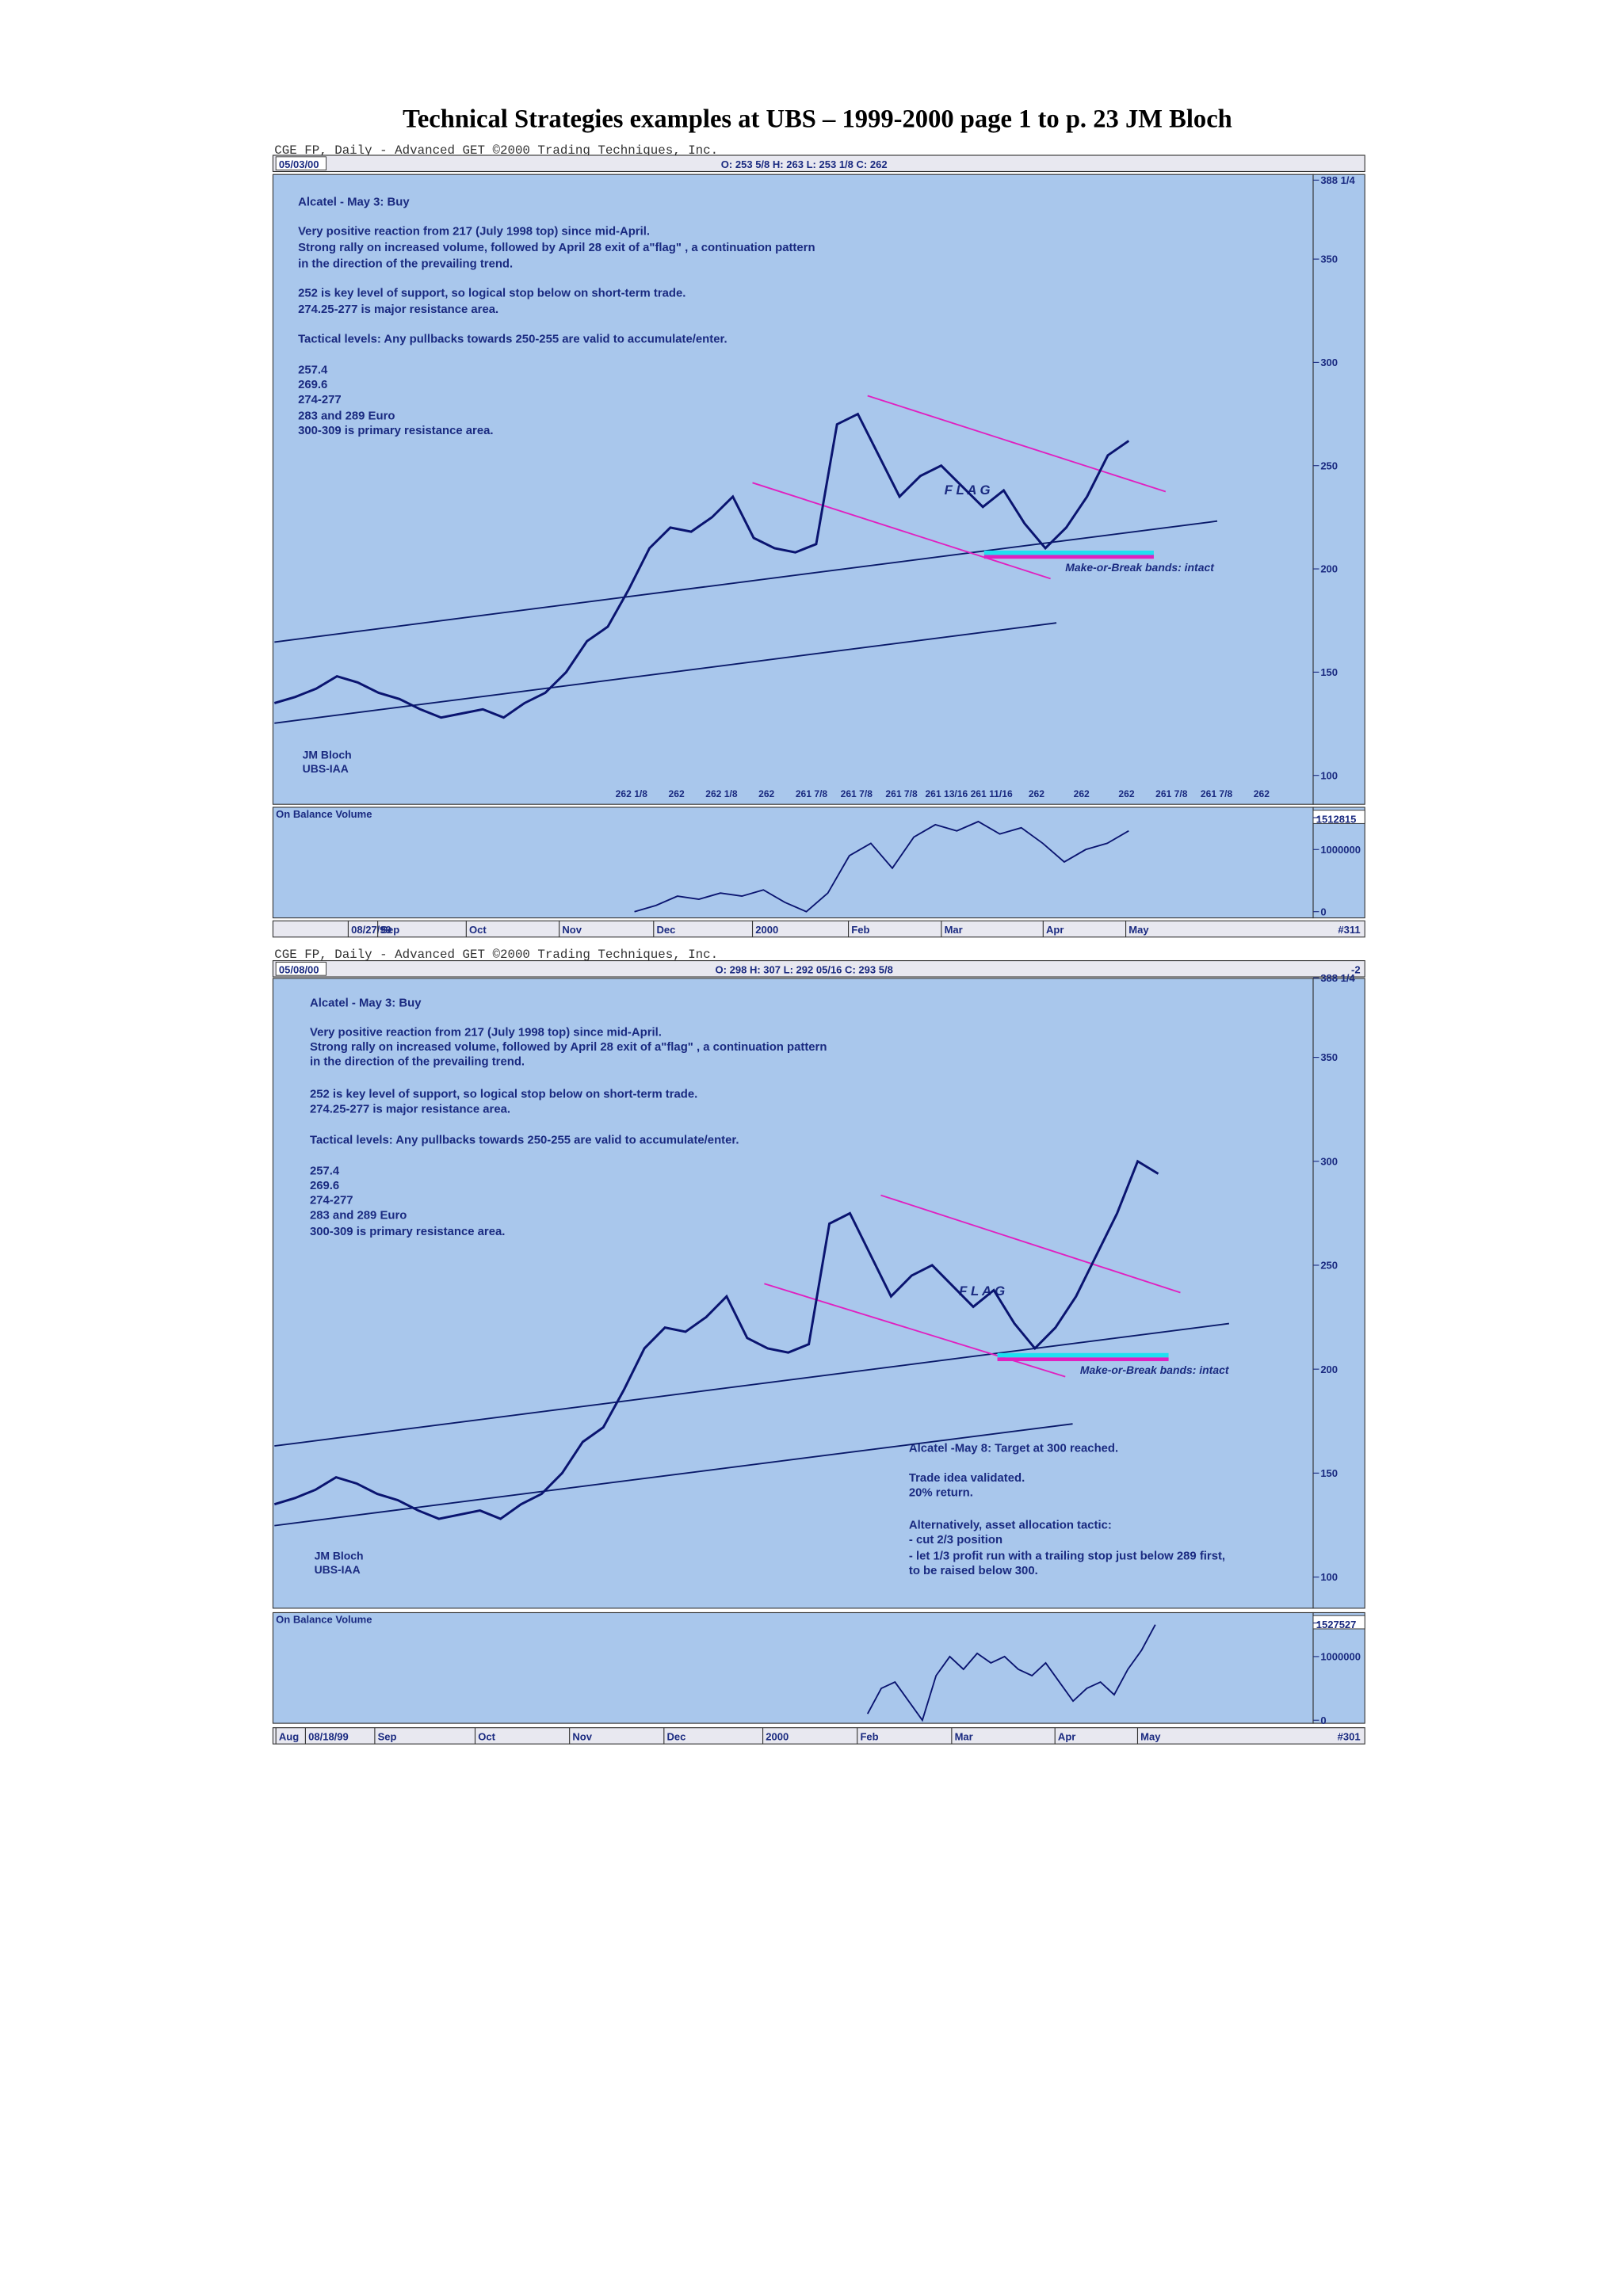 This screenshot has height=2296, width=1623. I want to click on chart-date: 05/08/00, so click(299, 969).